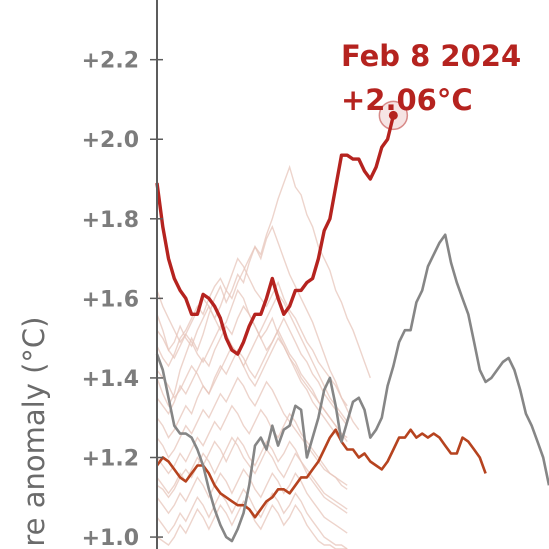 The image size is (549, 549). Describe the element at coordinates (110, 140) in the screenshot. I see `y-tick-label: +2.0` at that location.